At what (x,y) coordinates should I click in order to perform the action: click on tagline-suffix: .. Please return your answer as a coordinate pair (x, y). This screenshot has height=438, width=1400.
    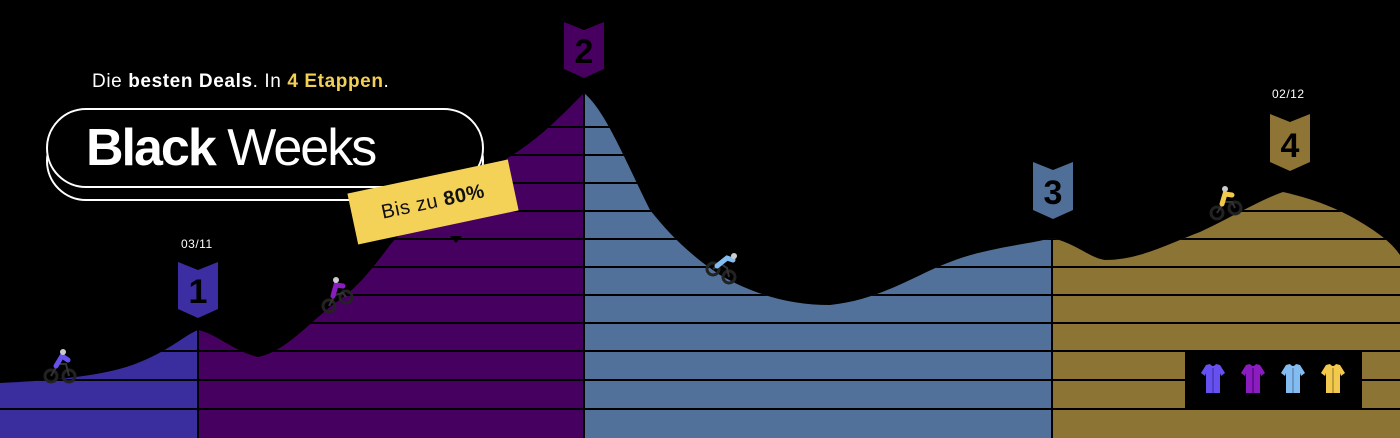
    Looking at the image, I should click on (386, 81).